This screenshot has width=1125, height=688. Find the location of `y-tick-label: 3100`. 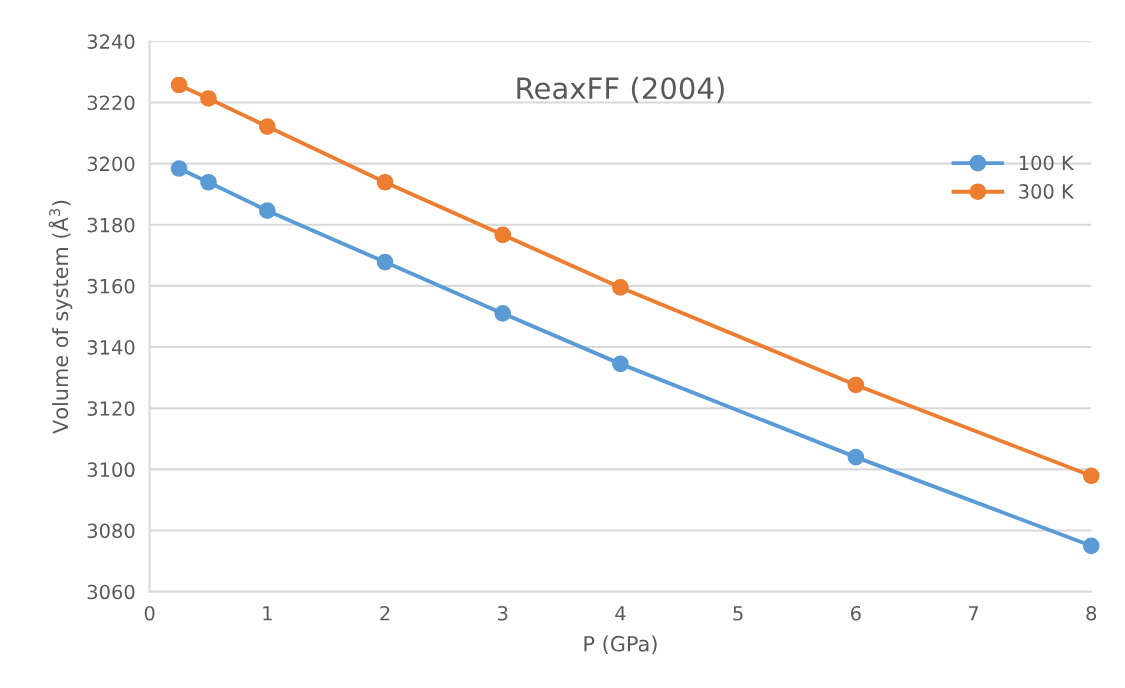

y-tick-label: 3100 is located at coordinates (111, 470).